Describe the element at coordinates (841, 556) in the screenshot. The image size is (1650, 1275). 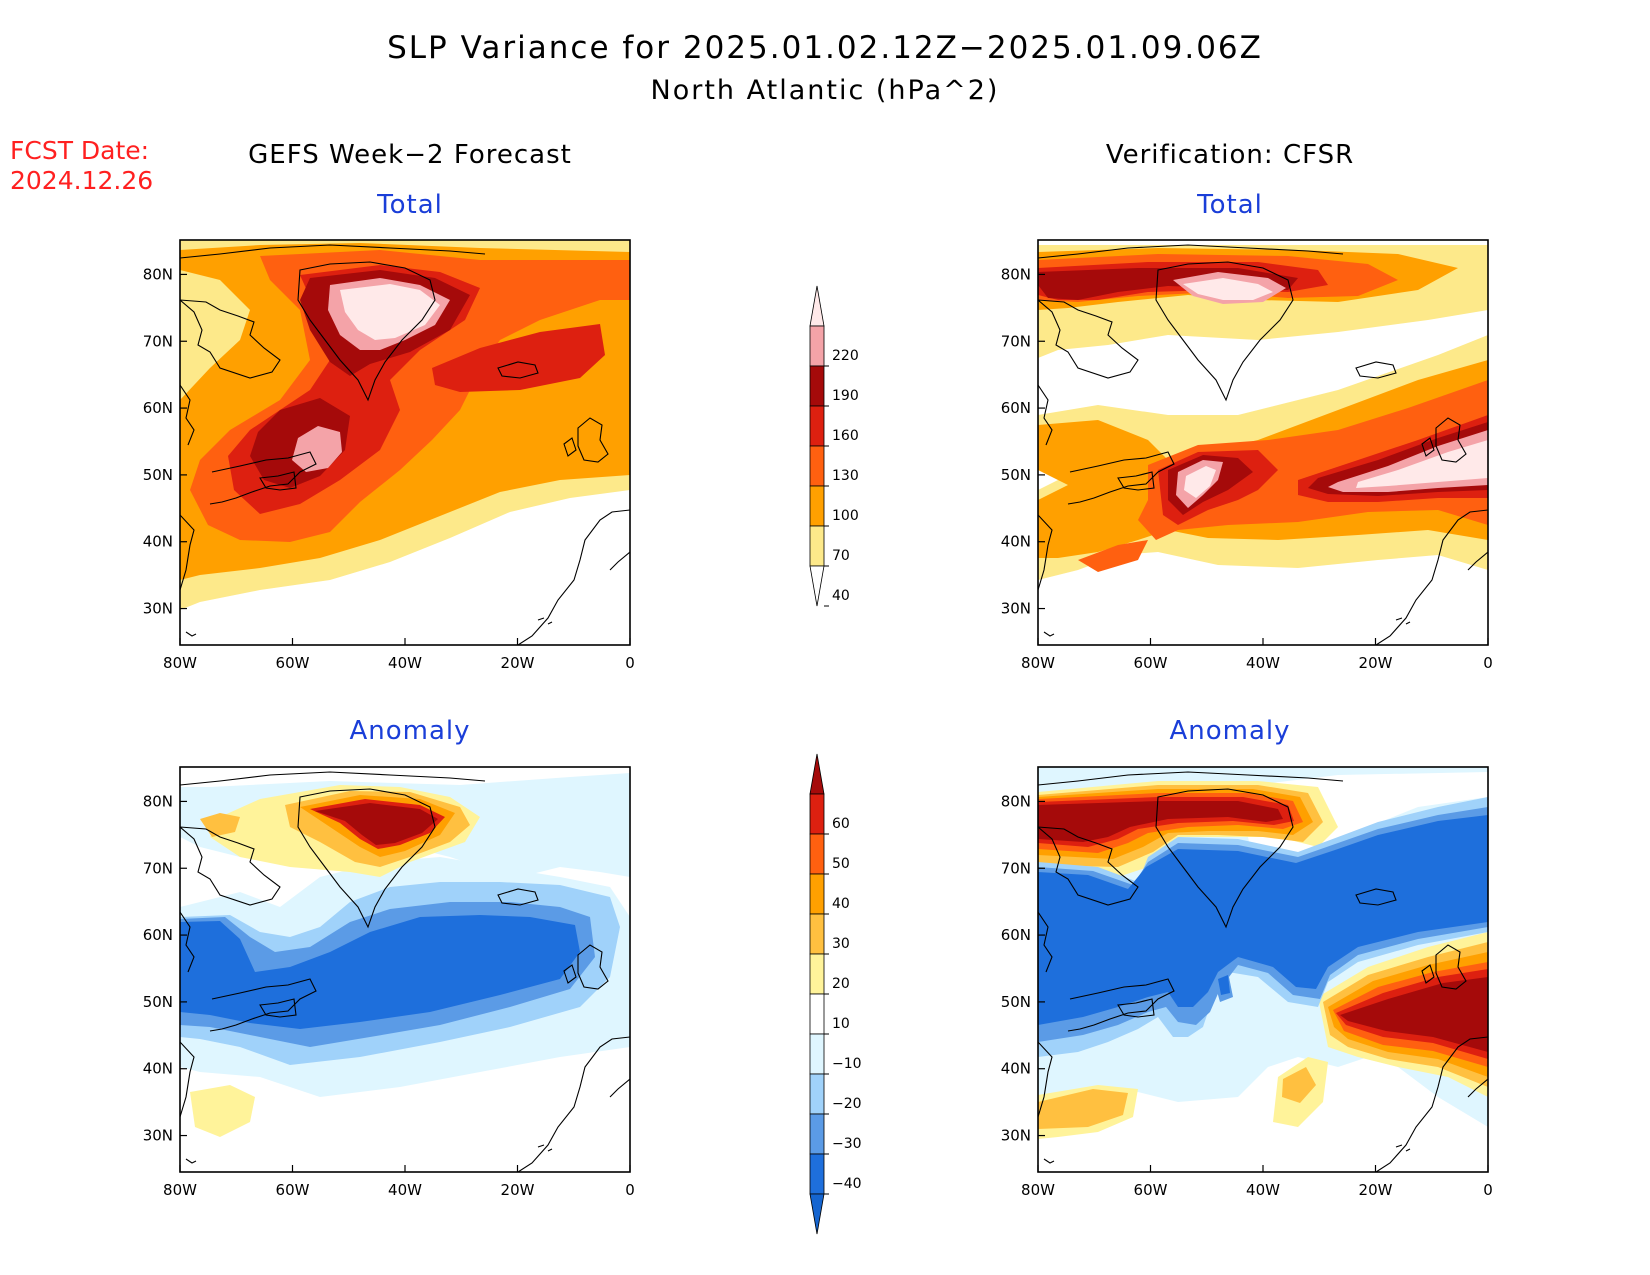
I see `colorbar-level-label: 70` at that location.